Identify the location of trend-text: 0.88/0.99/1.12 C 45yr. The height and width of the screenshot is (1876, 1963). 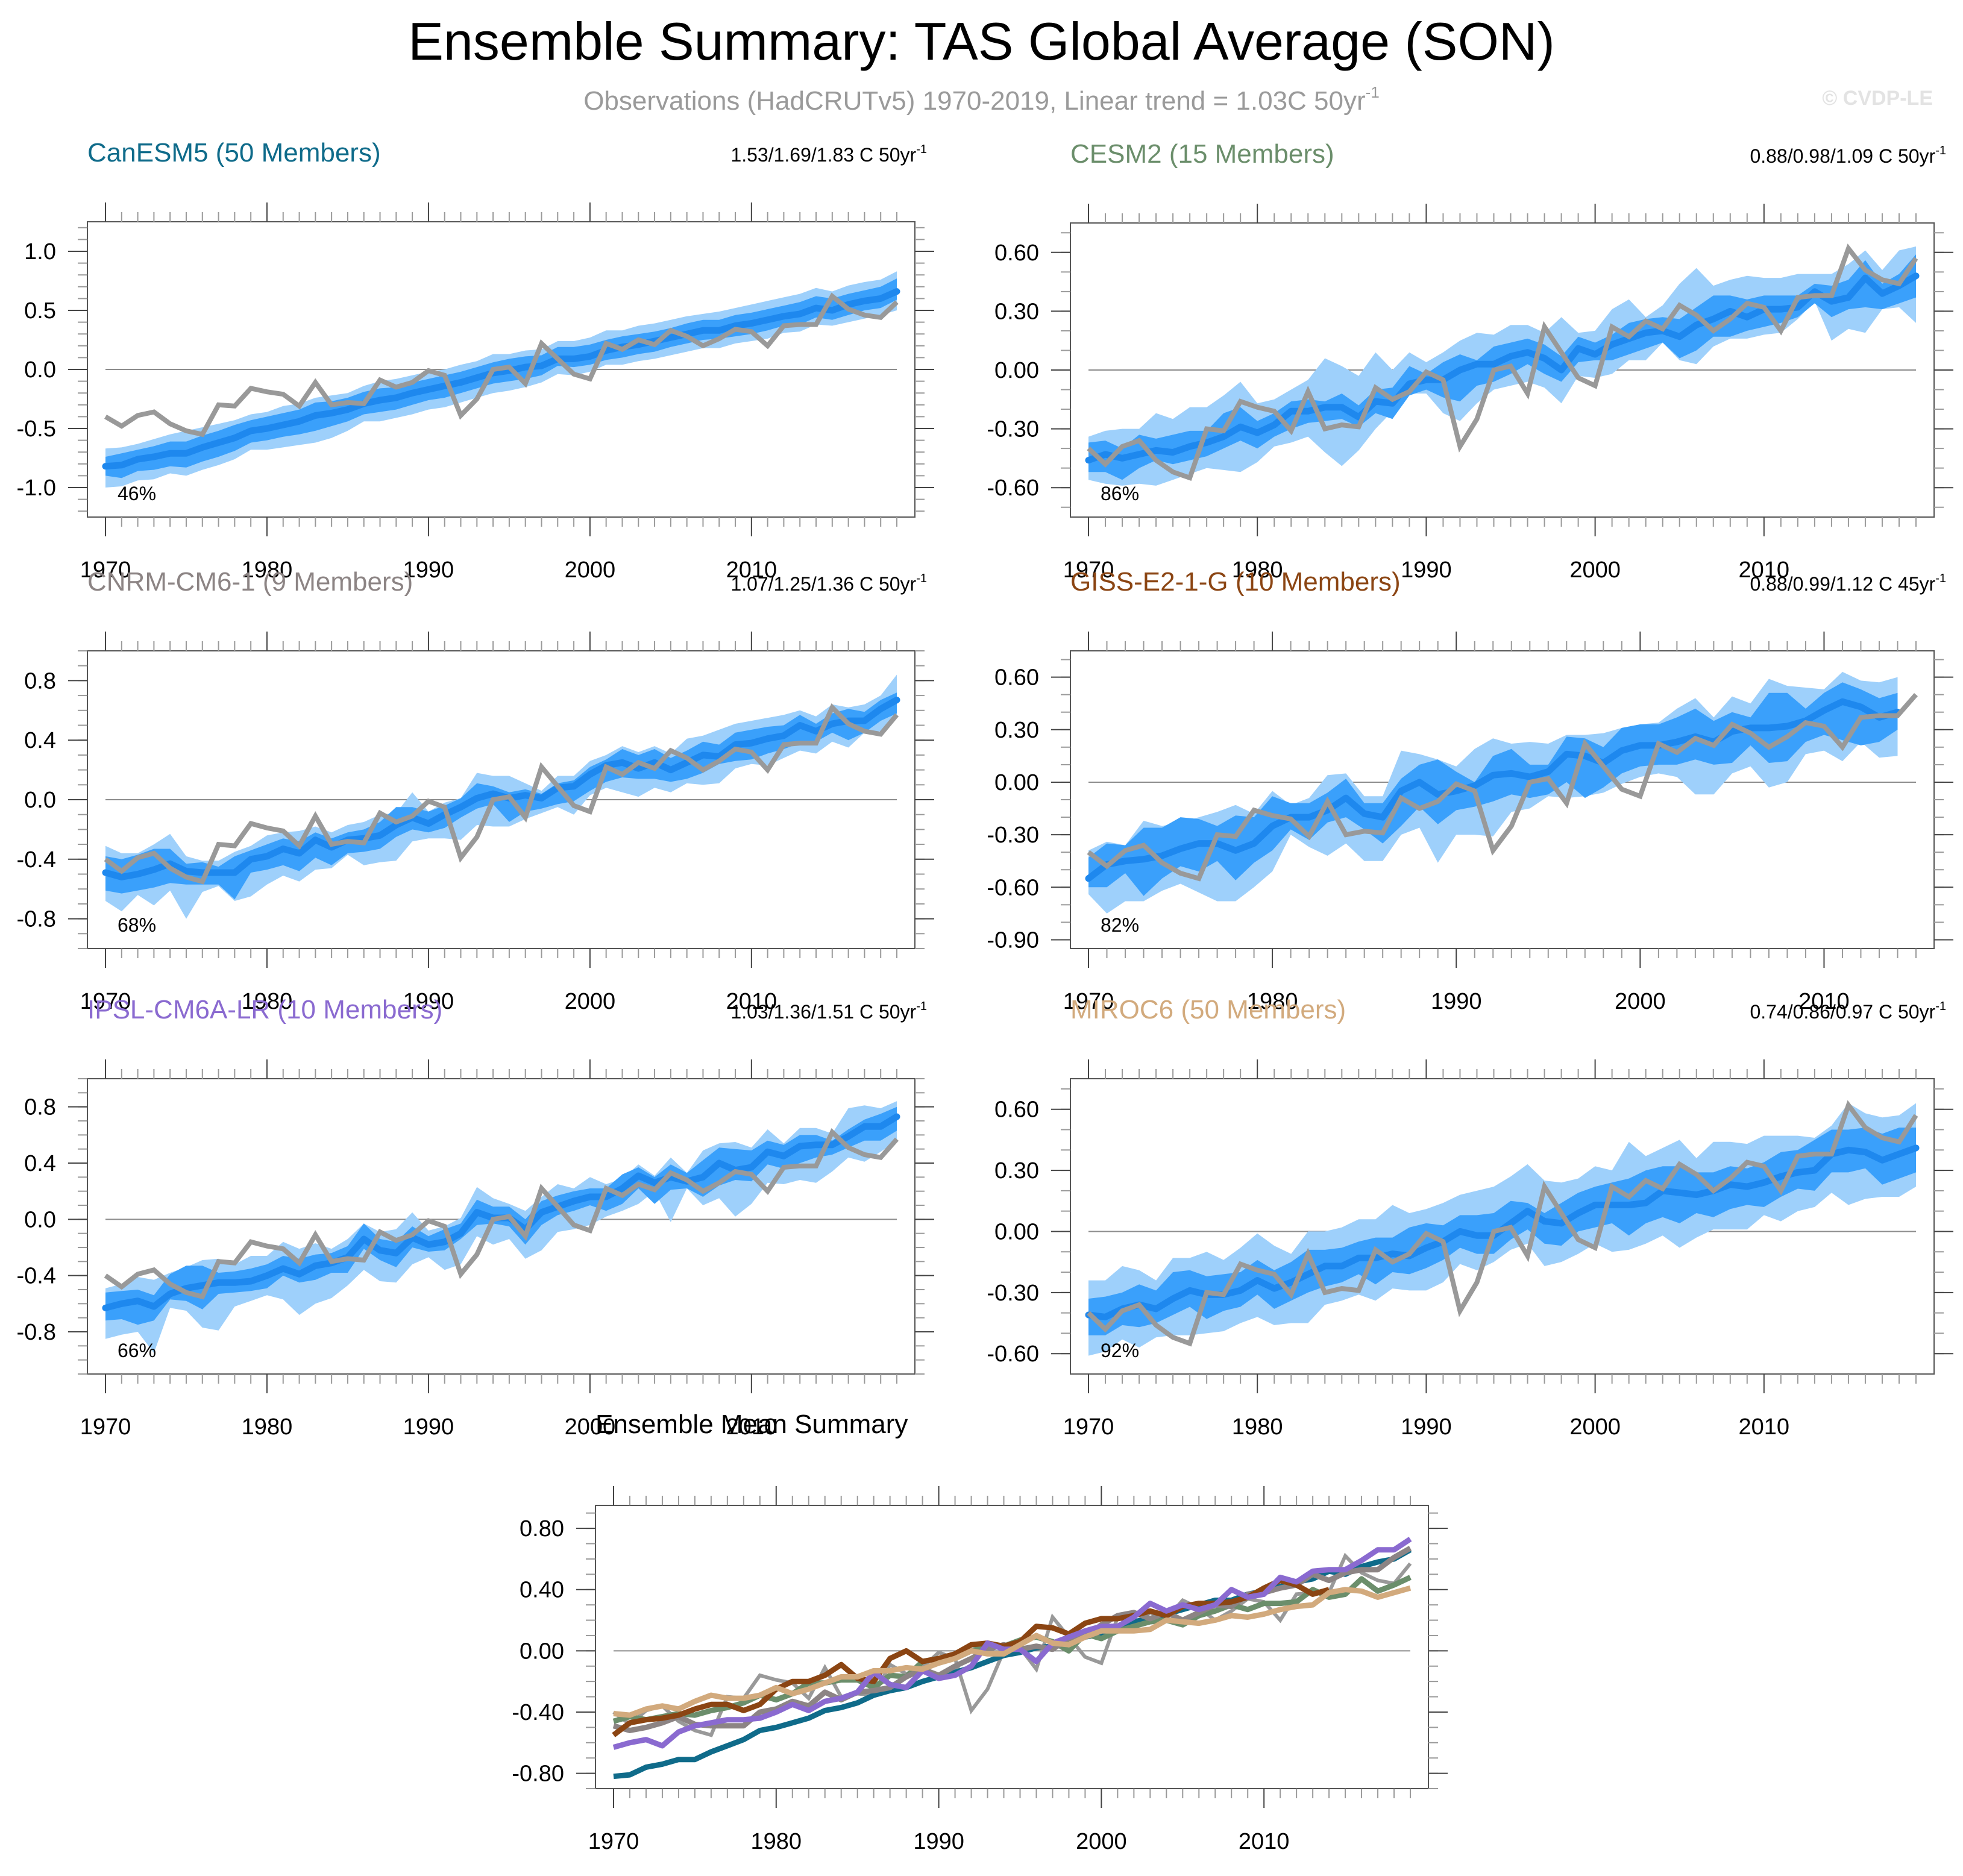
(1842, 584).